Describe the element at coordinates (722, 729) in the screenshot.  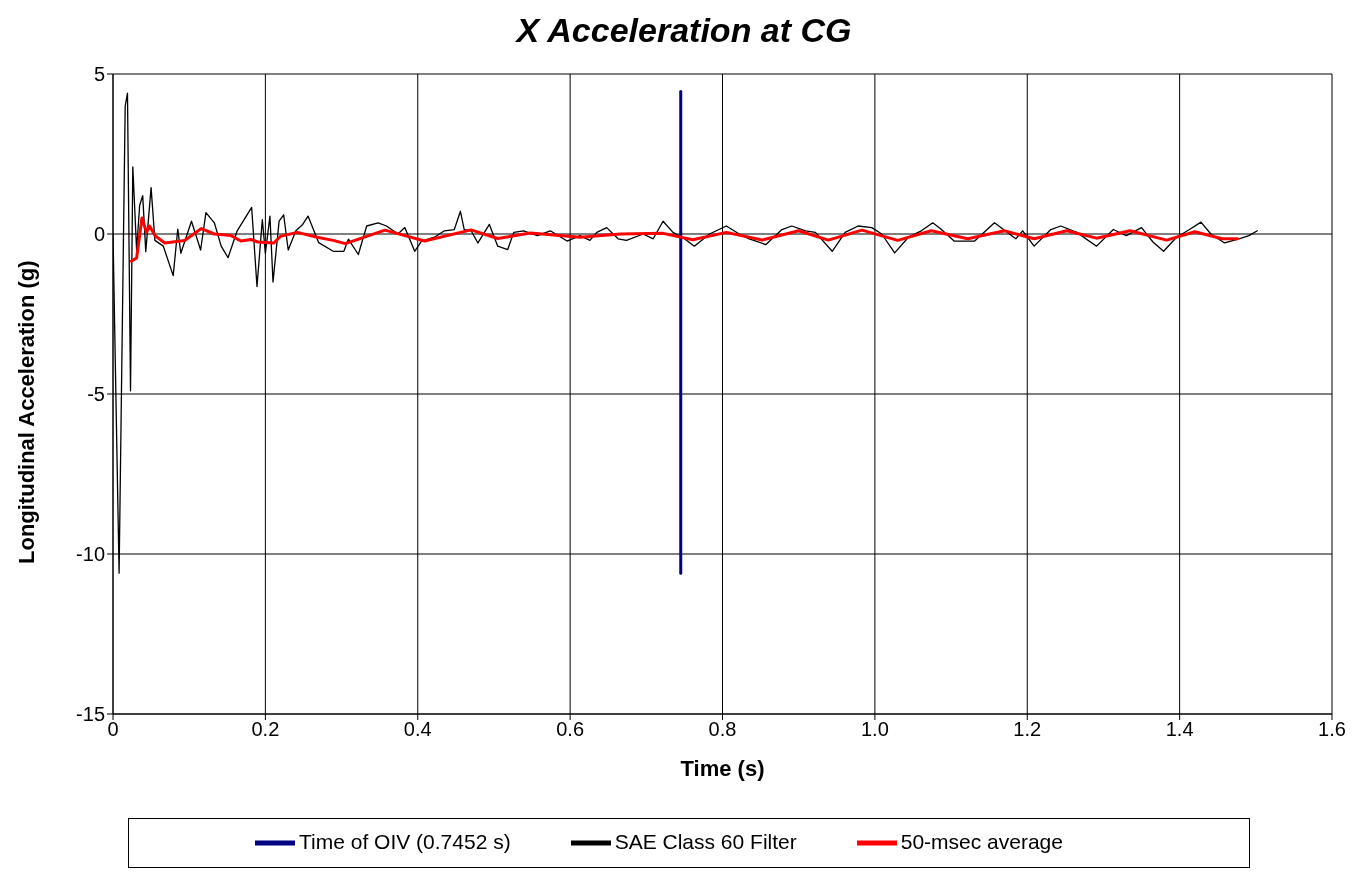
I see `x-tick-label: 0.8` at that location.